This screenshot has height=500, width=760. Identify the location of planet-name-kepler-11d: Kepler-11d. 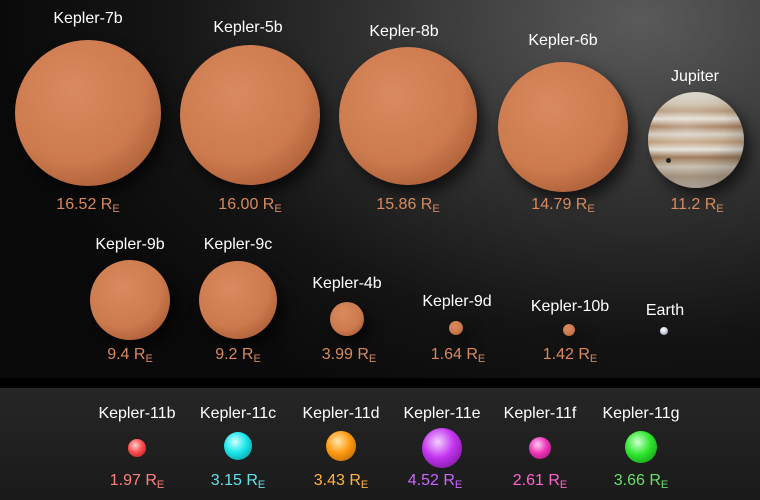
(341, 413).